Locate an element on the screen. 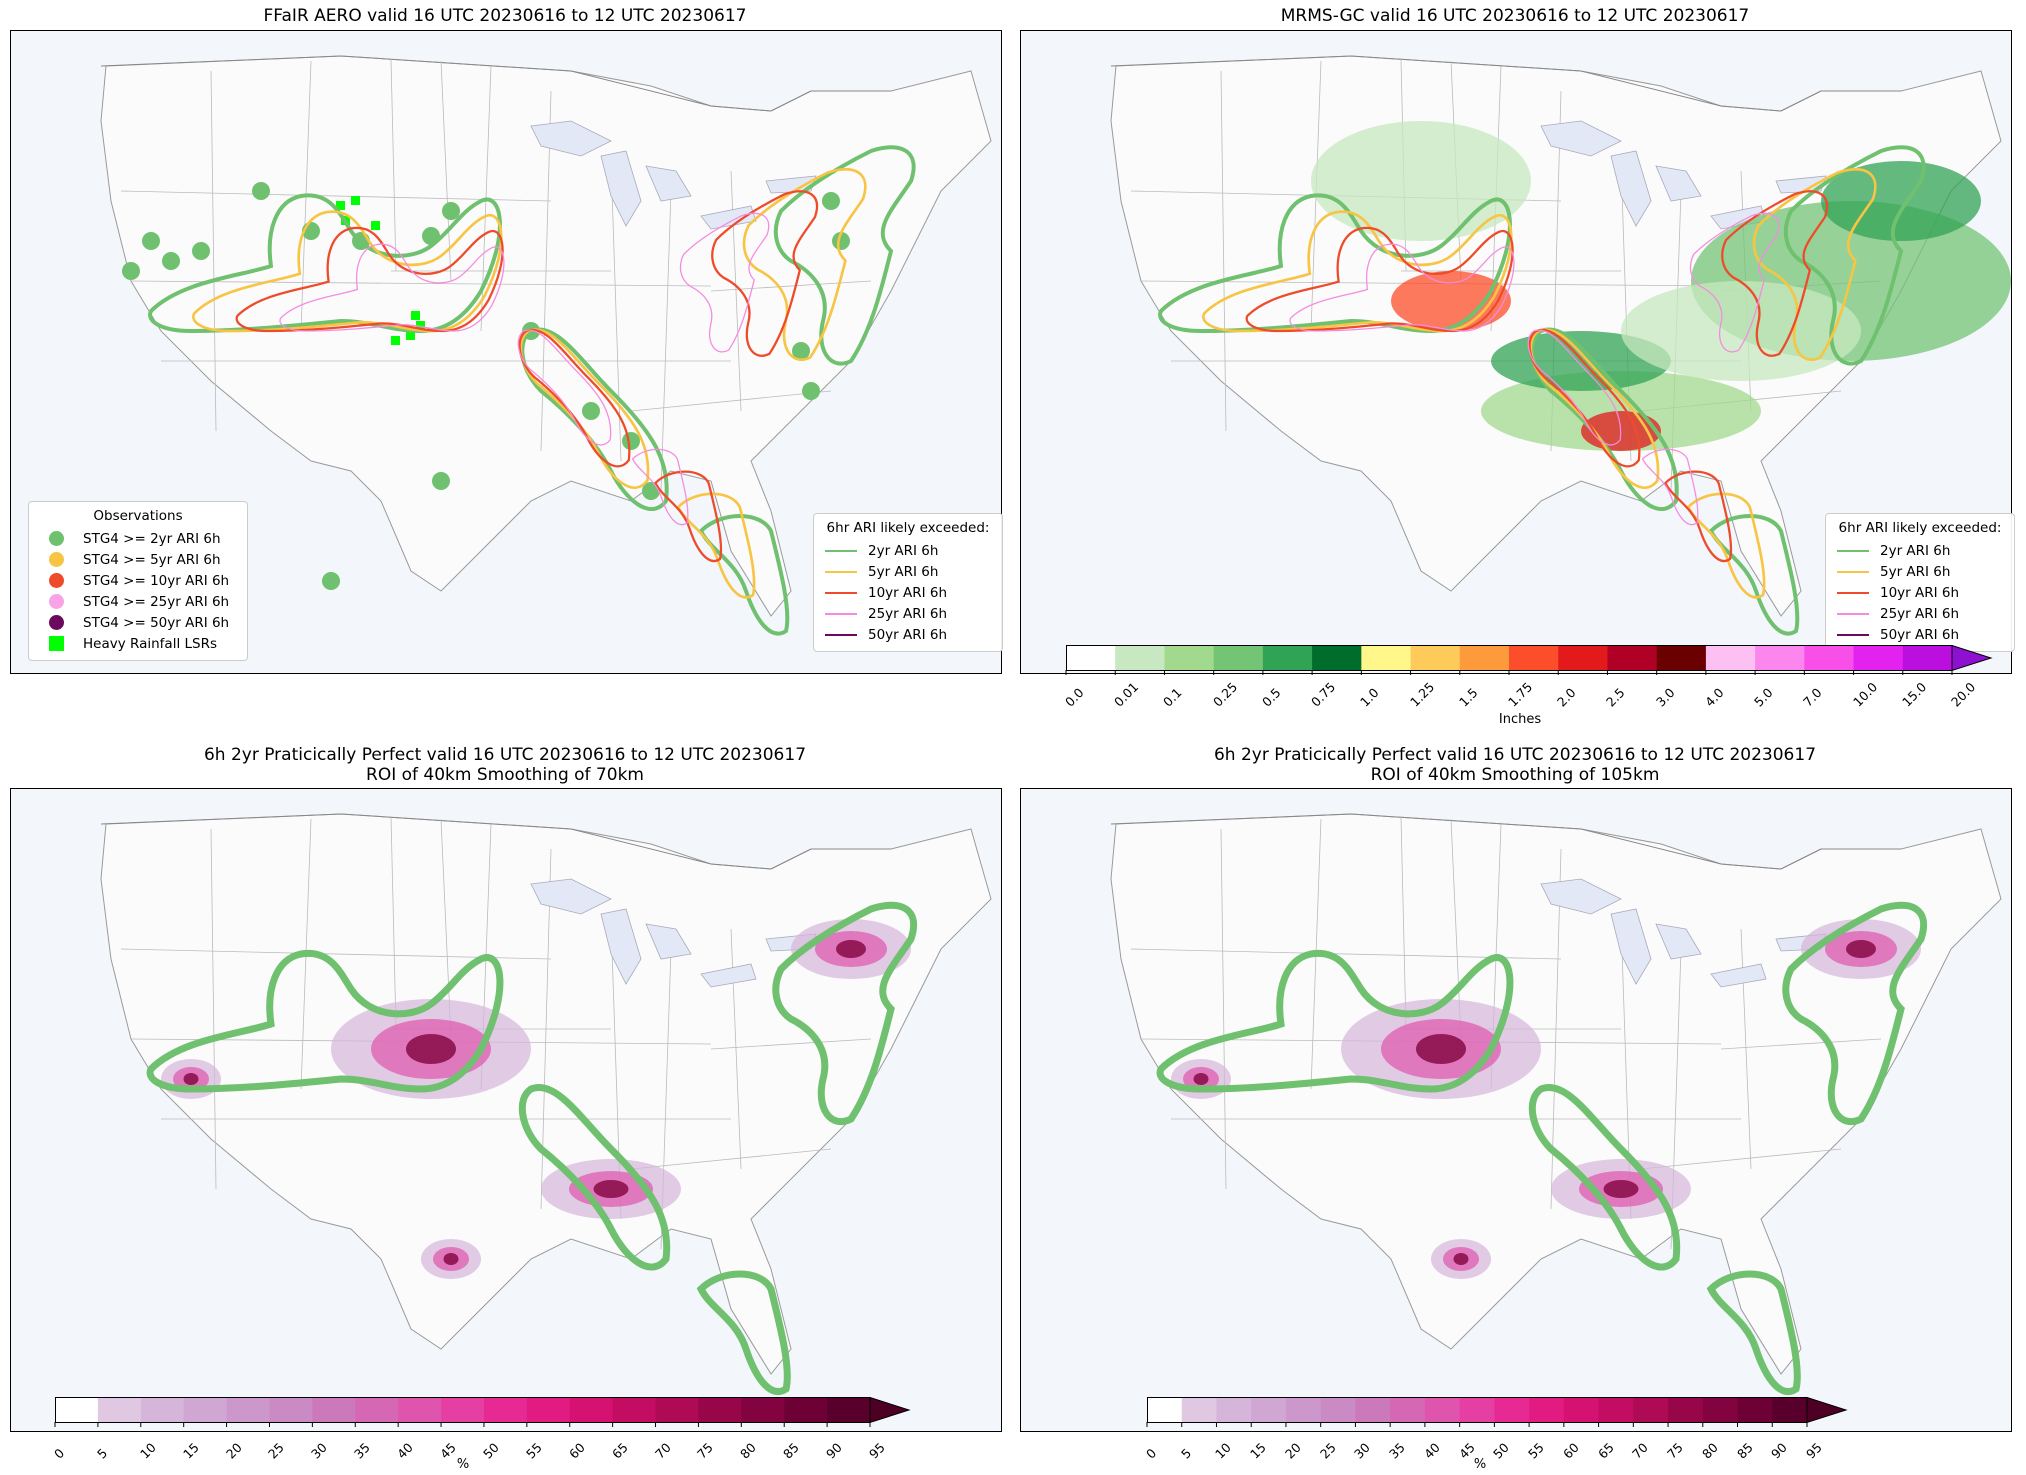 This screenshot has height=1475, width=2026. colorbar-label-pp70: % is located at coordinates (463, 1464).